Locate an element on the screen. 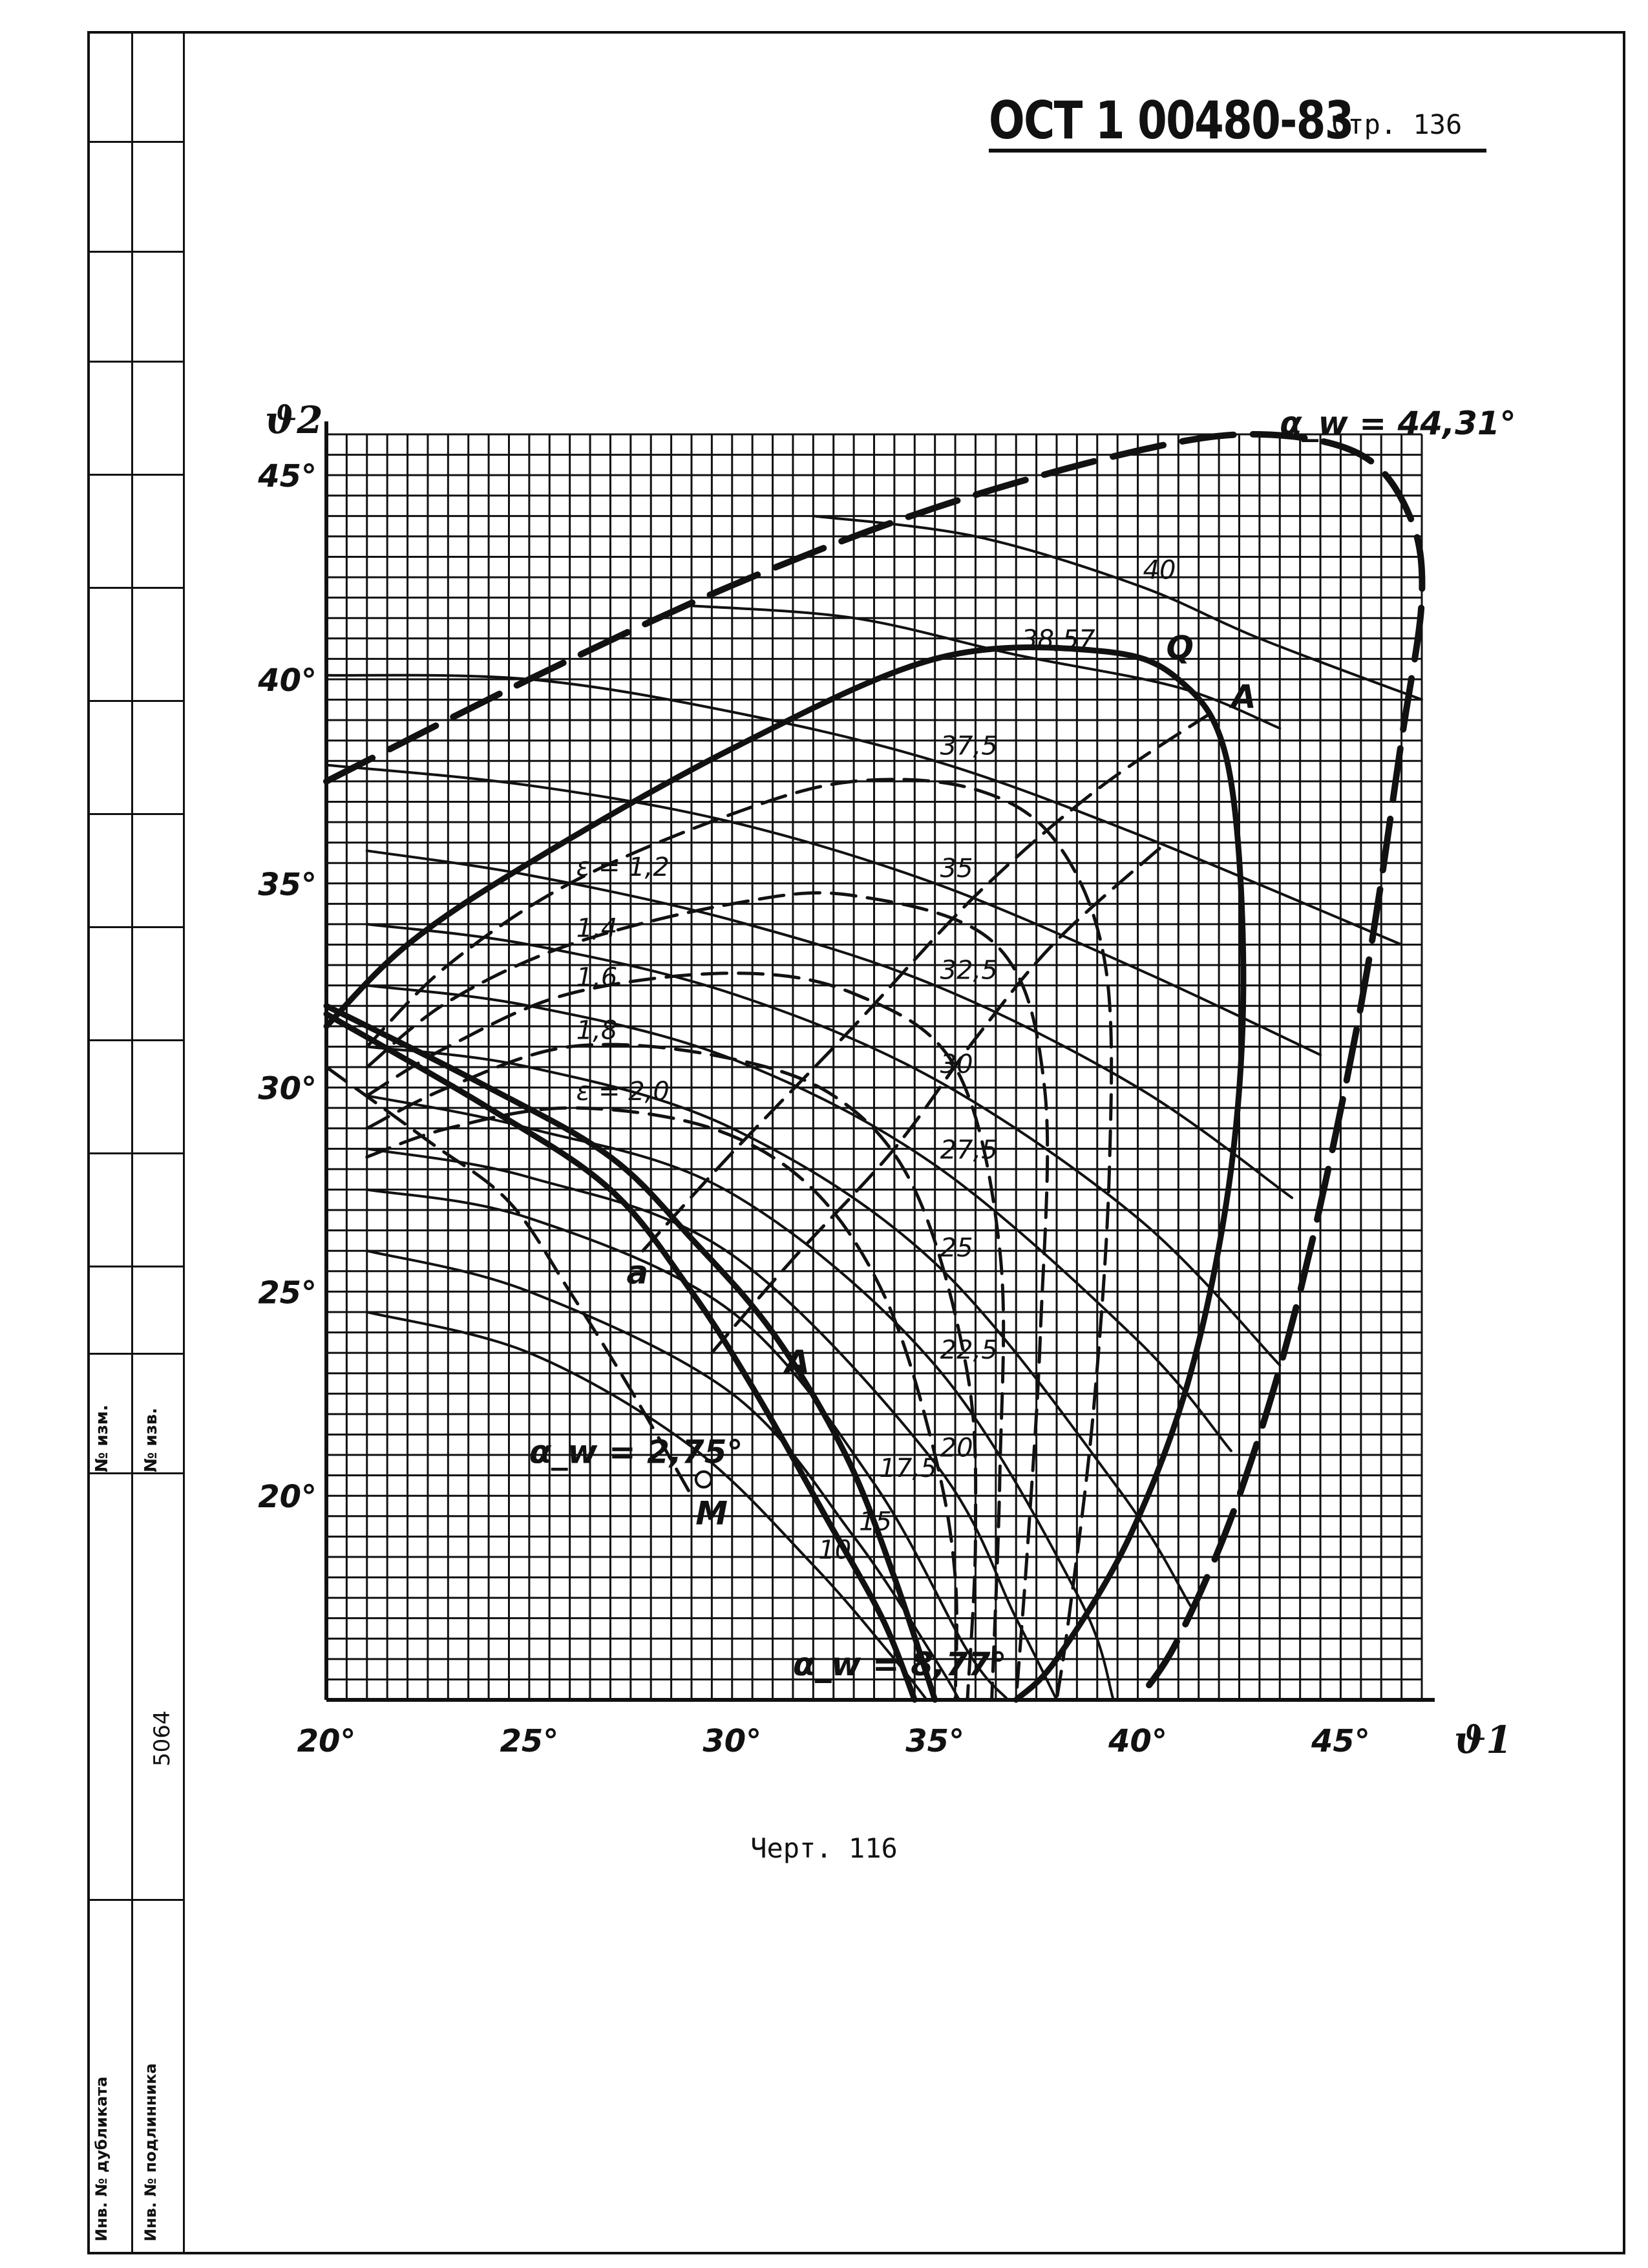  chart-annotation: Q is located at coordinates (1180, 647).